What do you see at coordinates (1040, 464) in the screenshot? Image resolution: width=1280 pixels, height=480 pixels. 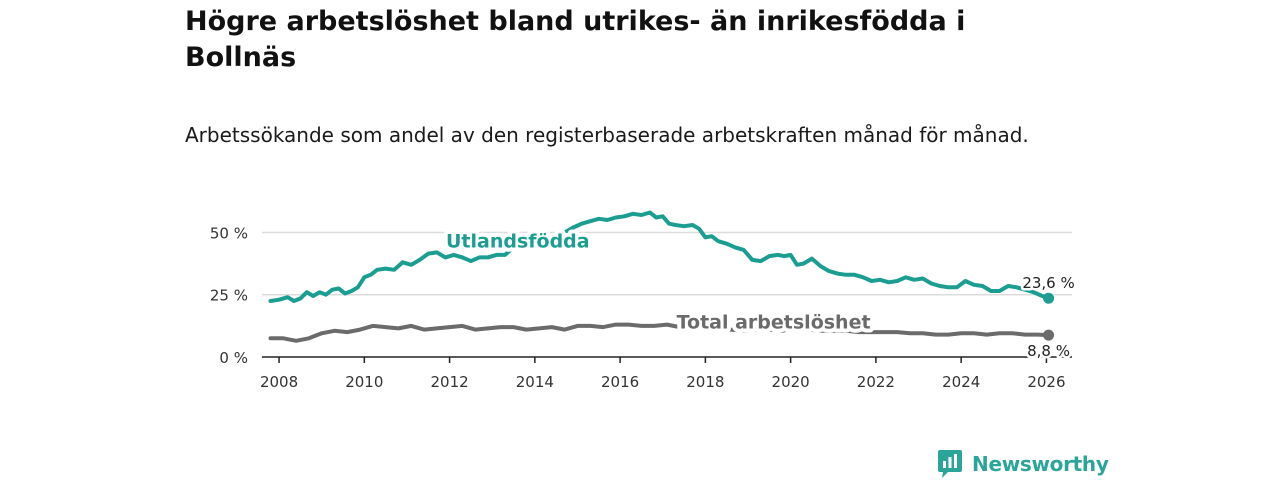 I see `logo-text: Newsworthy` at bounding box center [1040, 464].